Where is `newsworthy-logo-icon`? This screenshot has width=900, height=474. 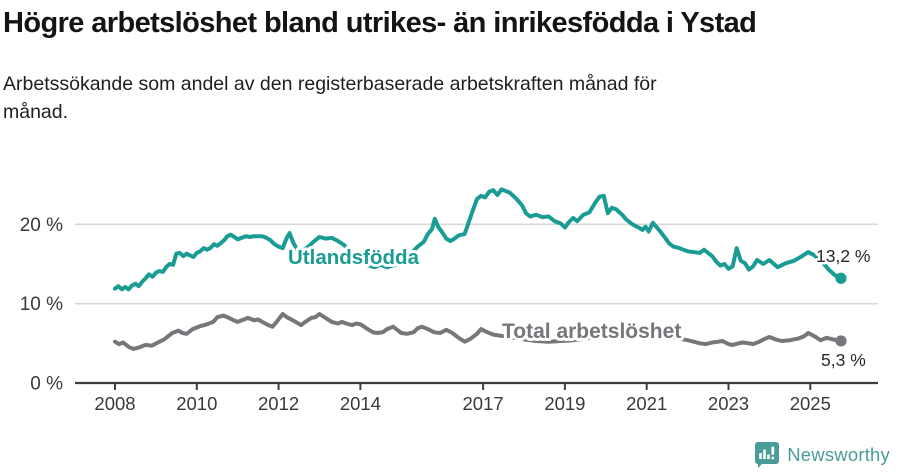 newsworthy-logo-icon is located at coordinates (767, 455).